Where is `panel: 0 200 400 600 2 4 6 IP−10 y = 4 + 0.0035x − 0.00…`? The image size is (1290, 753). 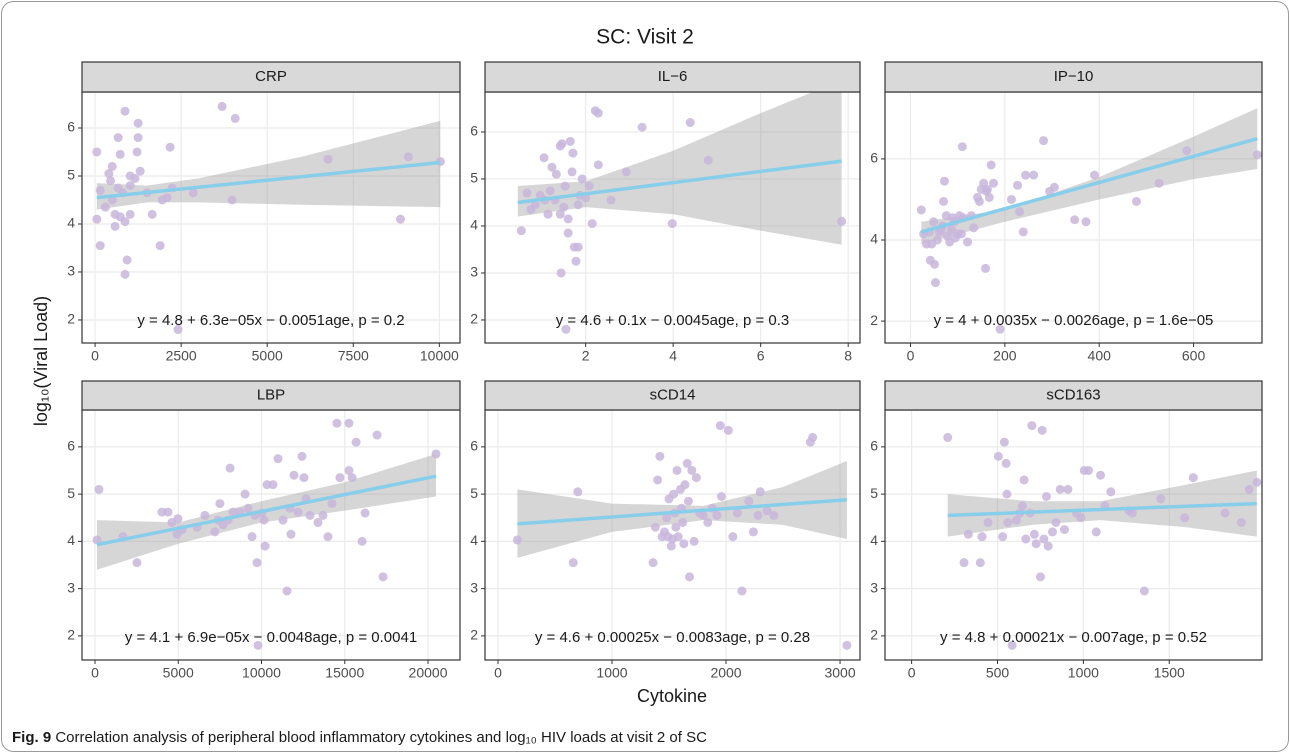
panel: 0 200 400 600 2 4 6 IP−10 y = 4 + 0.0035x − 0.00… is located at coordinates (1066, 212).